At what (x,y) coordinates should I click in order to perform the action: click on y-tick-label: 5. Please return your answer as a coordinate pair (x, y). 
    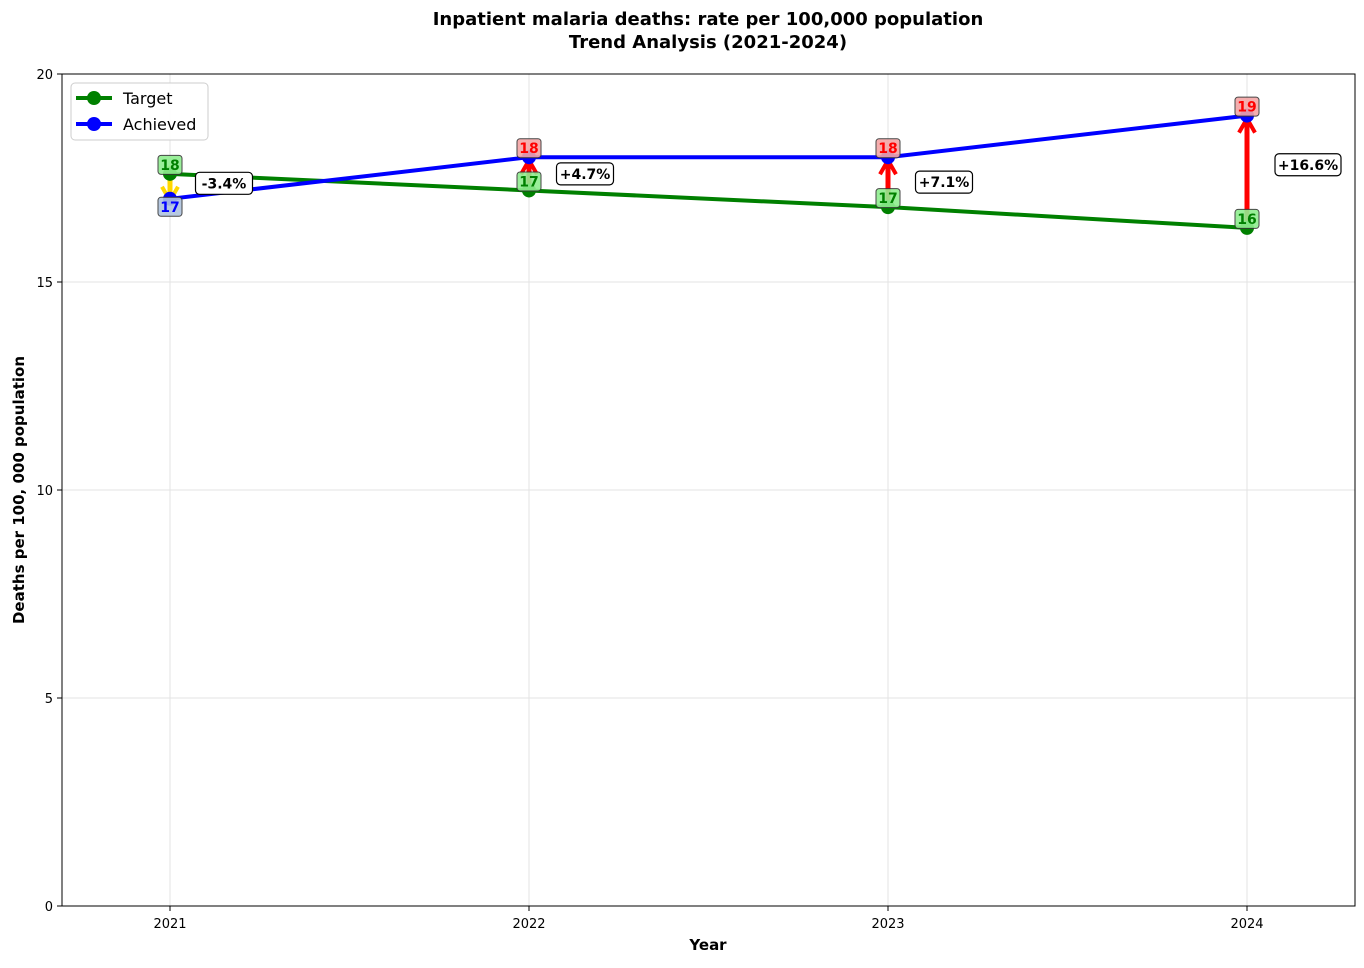
    Looking at the image, I should click on (49, 699).